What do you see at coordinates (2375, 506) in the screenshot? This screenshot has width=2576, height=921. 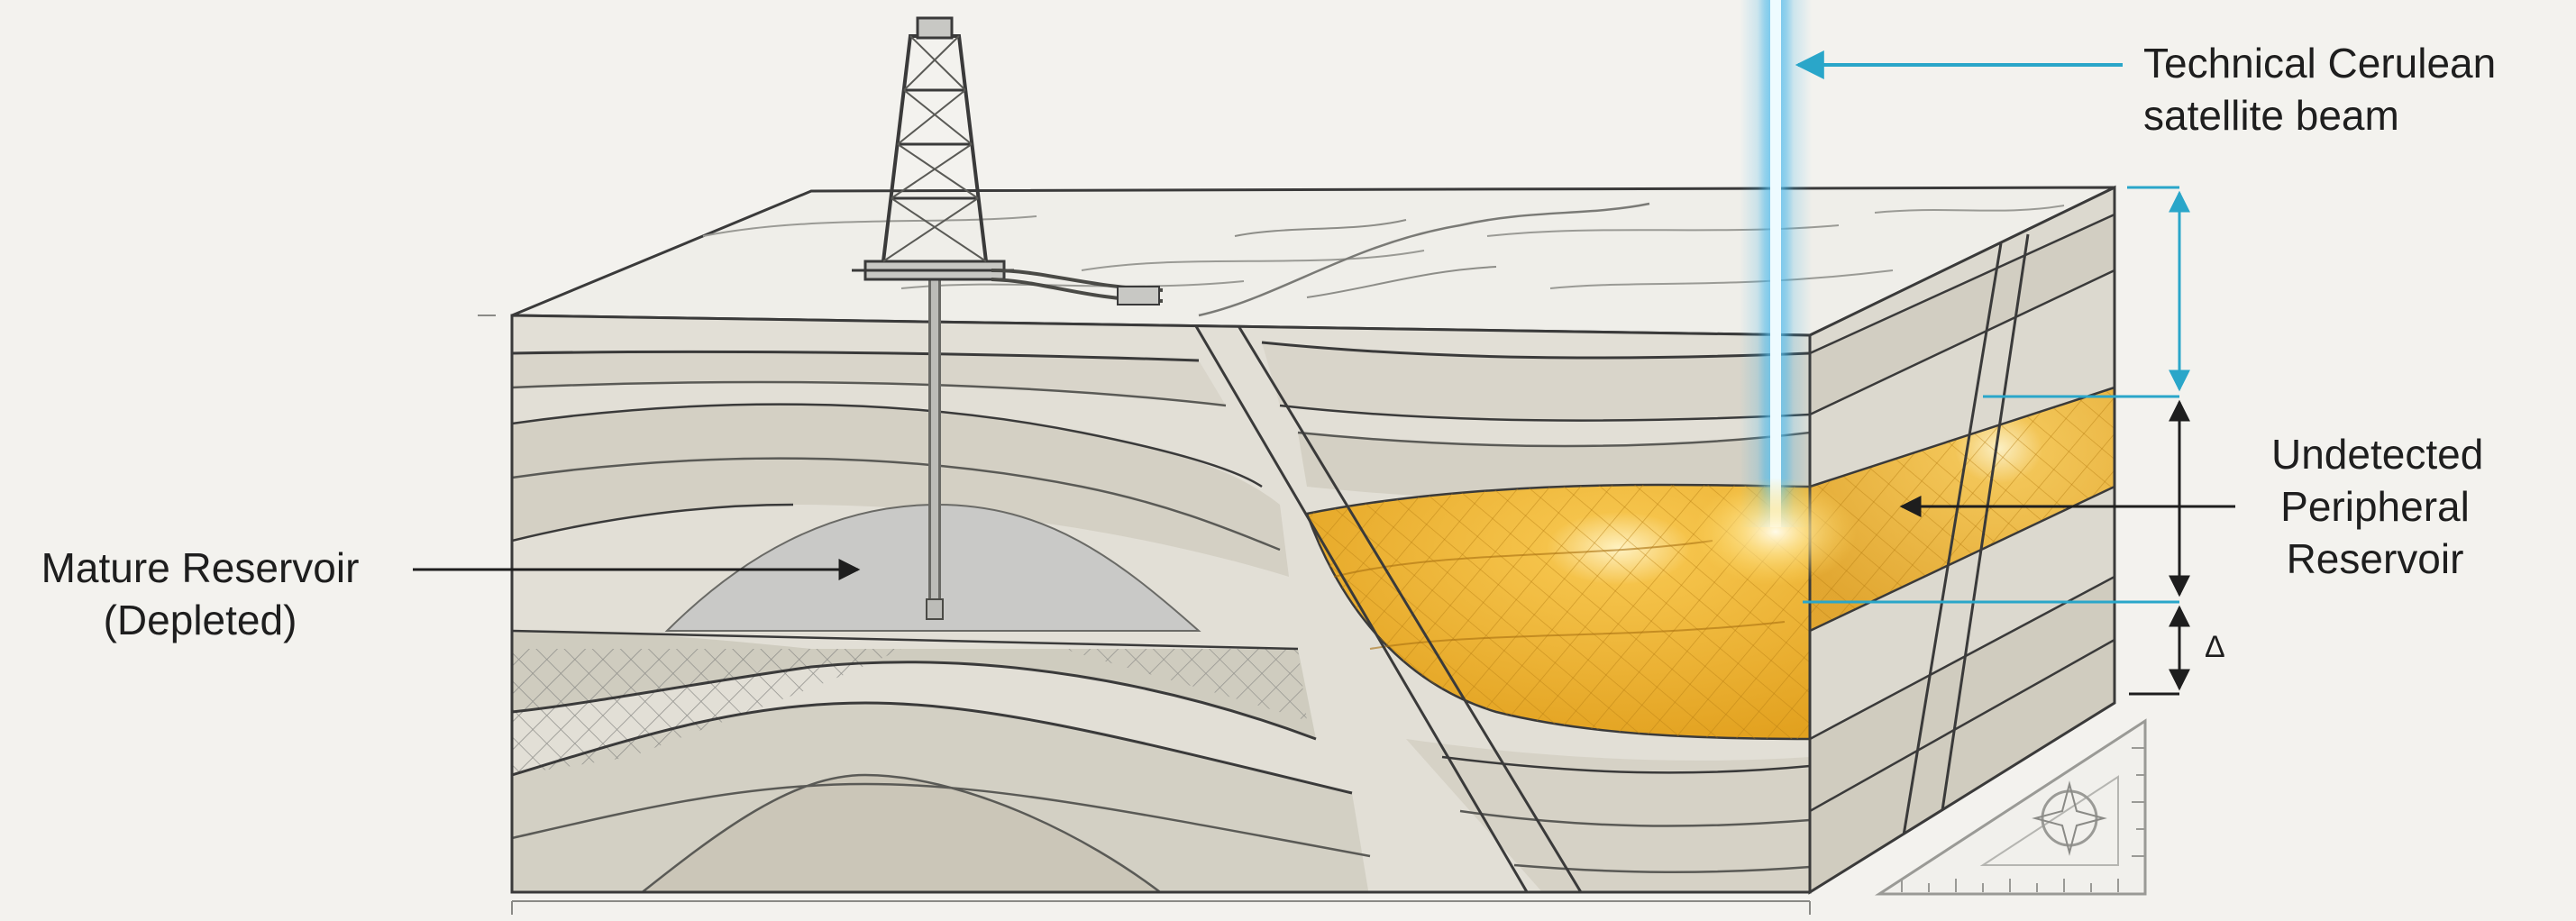 I see `undetected-label-line2: Peripheral` at bounding box center [2375, 506].